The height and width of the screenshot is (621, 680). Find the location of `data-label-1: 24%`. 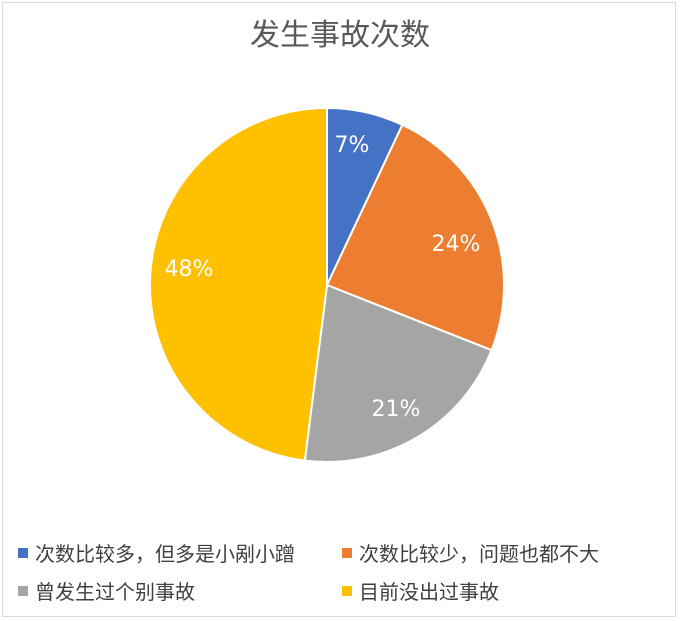

data-label-1: 24% is located at coordinates (456, 244).